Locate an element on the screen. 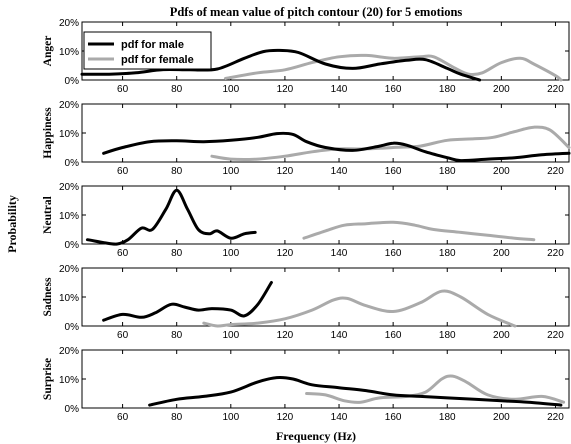  series-female-line-sadness is located at coordinates (359, 308).